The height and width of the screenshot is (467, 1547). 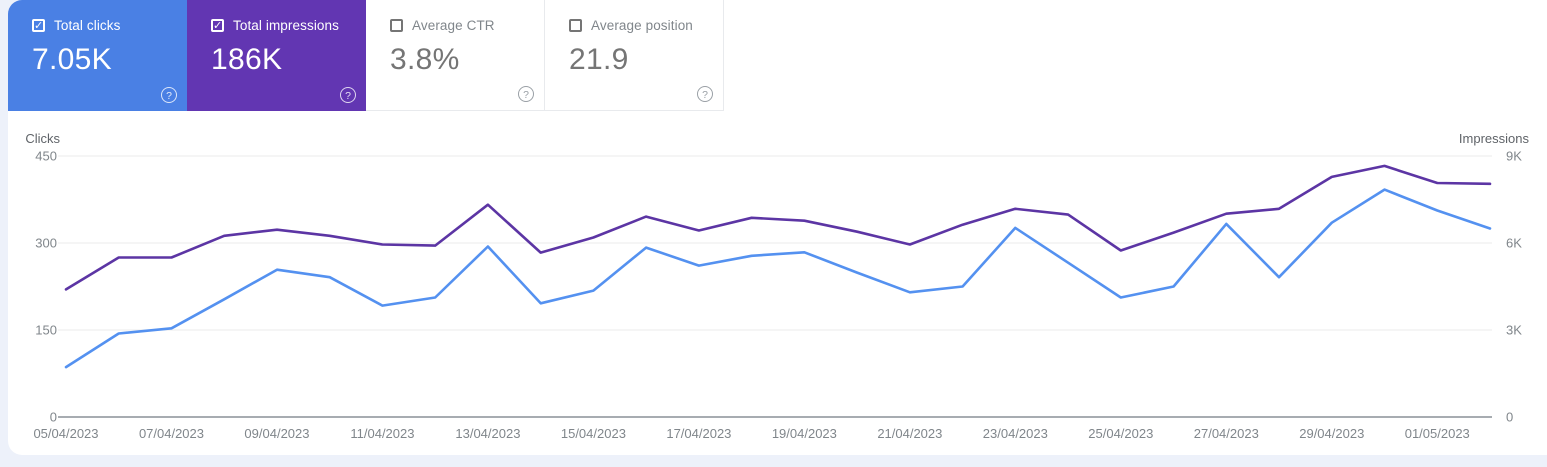 What do you see at coordinates (593, 433) in the screenshot?
I see `date-label: 15/04/2023` at bounding box center [593, 433].